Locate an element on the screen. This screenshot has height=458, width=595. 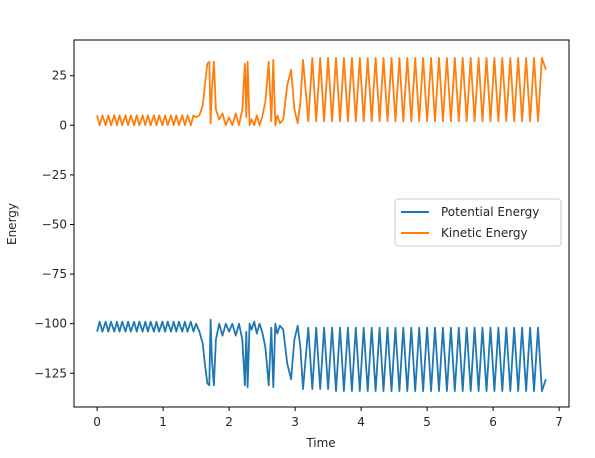
y-tick-label: 0 is located at coordinates (63, 125).